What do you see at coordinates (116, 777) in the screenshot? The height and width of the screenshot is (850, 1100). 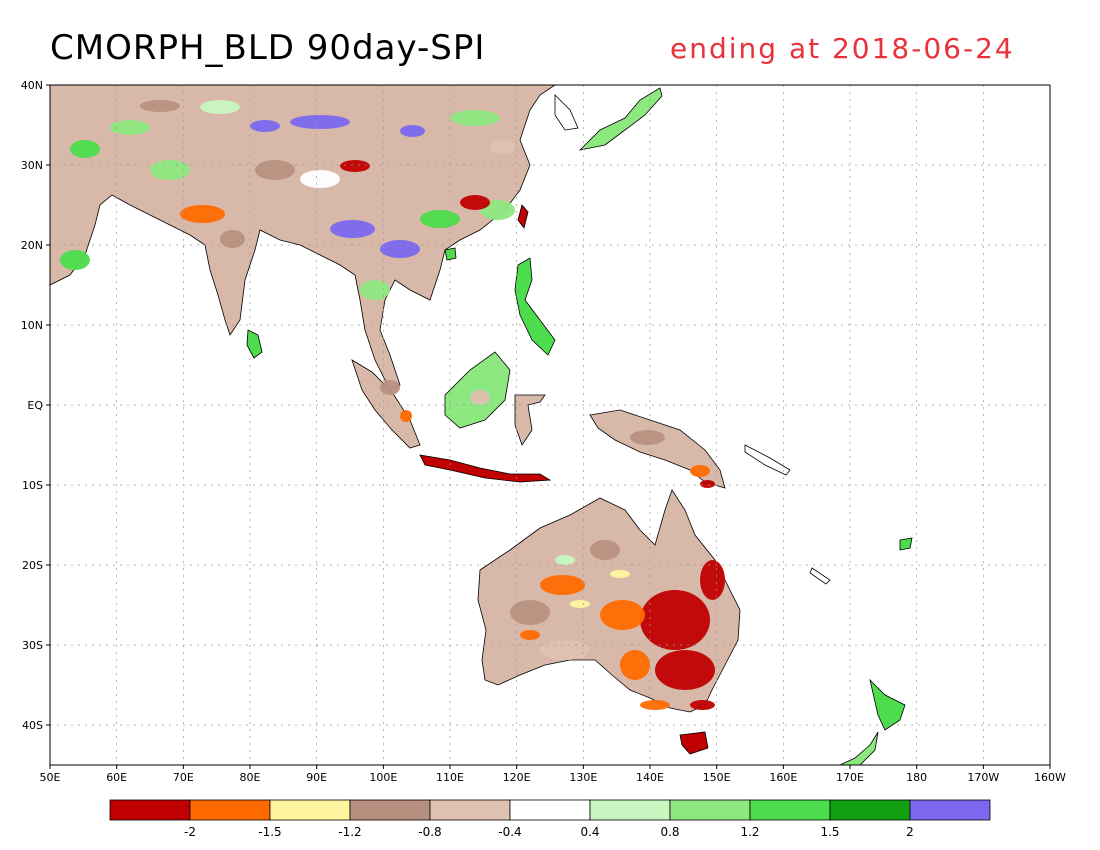 I see `lon-tick-label: 60E` at bounding box center [116, 777].